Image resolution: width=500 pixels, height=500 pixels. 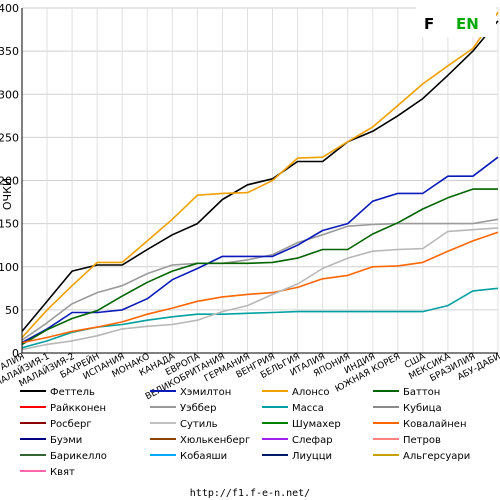 I want to click on logo-left-text: F, so click(x=429, y=24).